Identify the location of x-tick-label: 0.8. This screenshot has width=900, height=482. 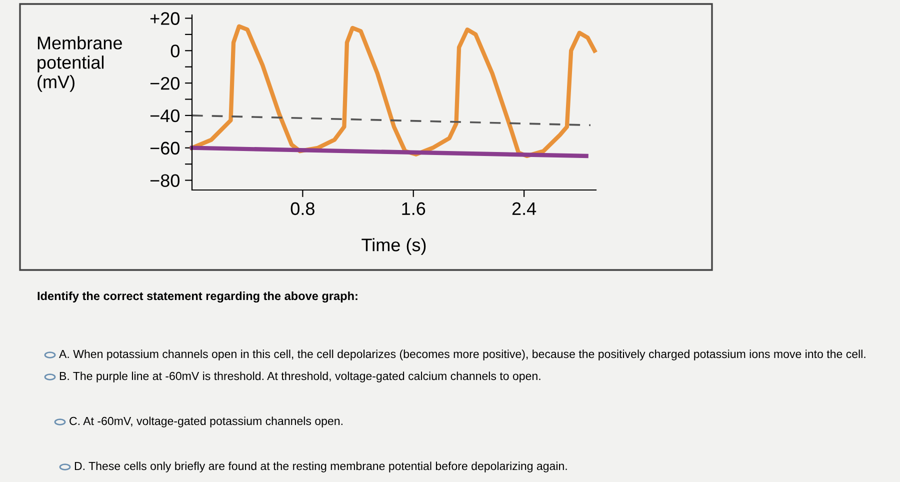
(302, 209).